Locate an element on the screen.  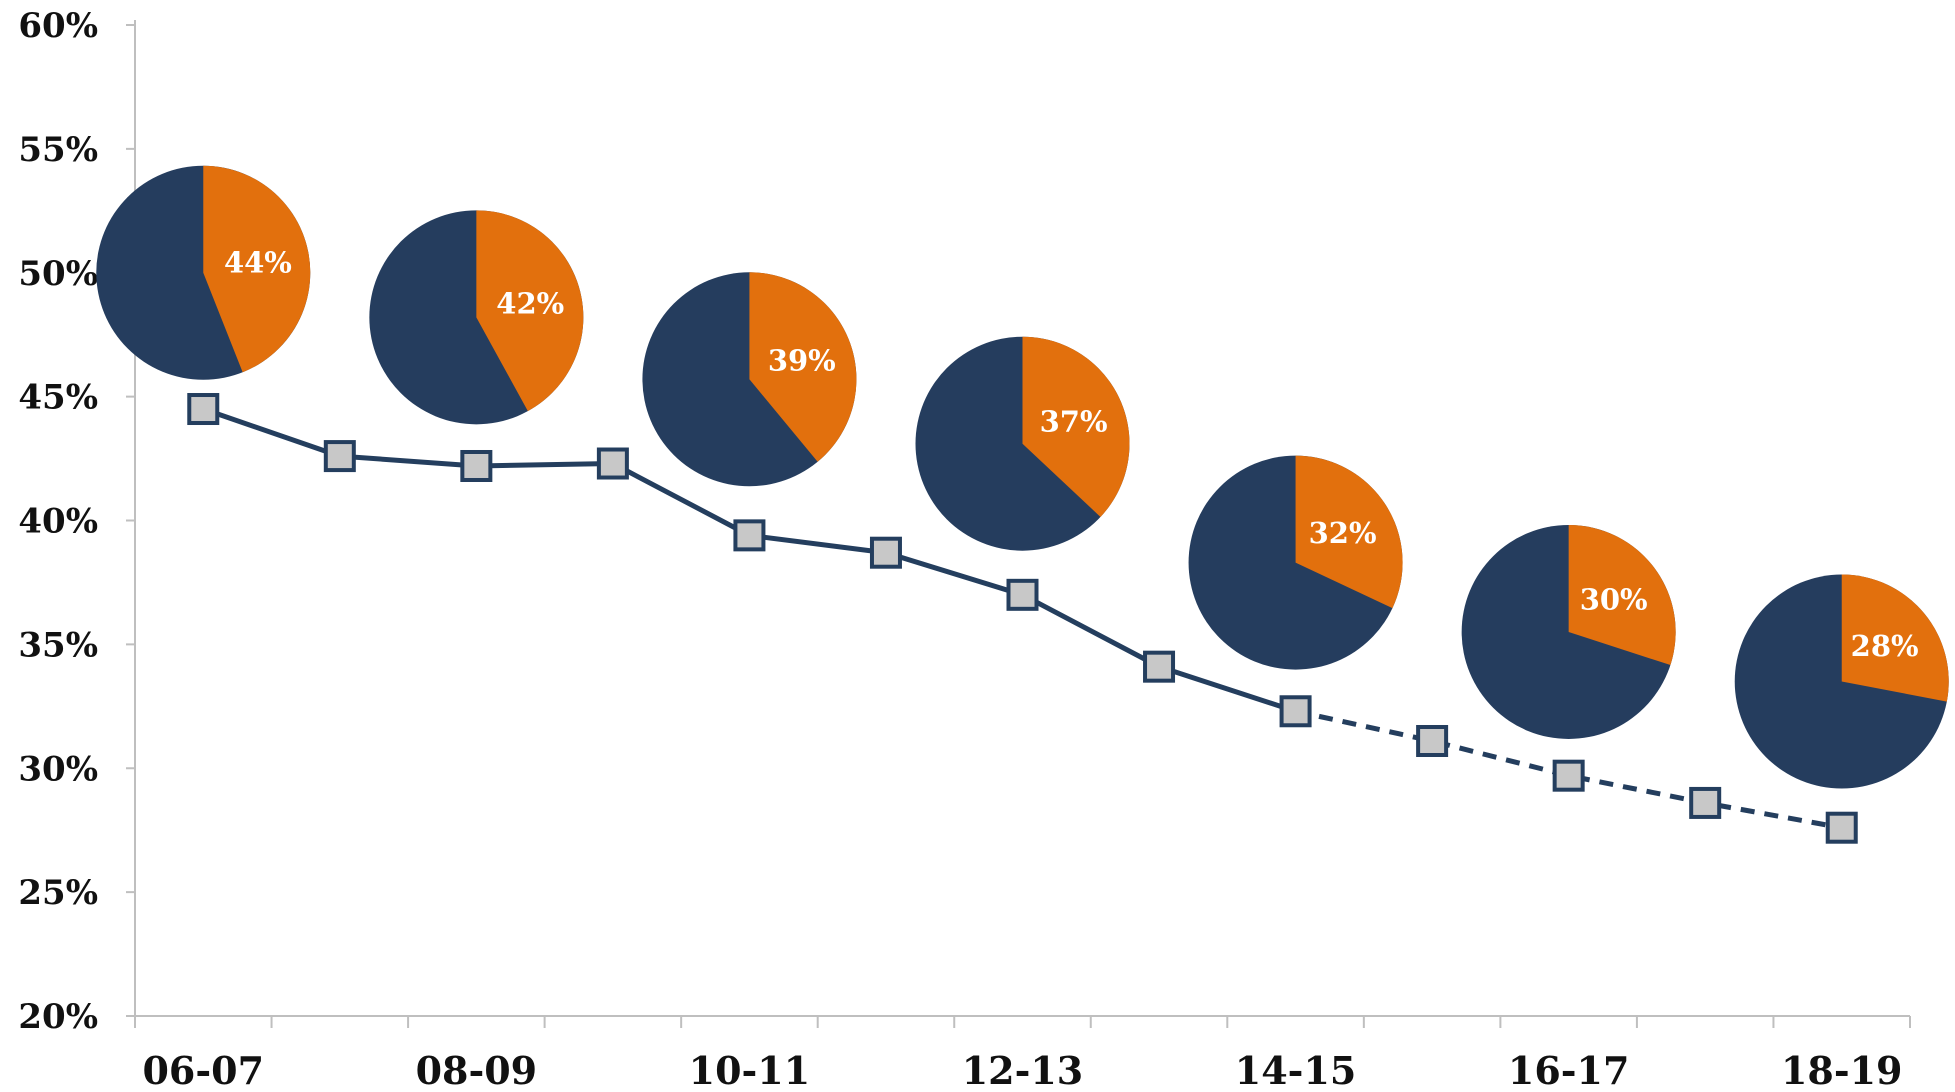
pie-slice-label: 30% is located at coordinates (1614, 599).